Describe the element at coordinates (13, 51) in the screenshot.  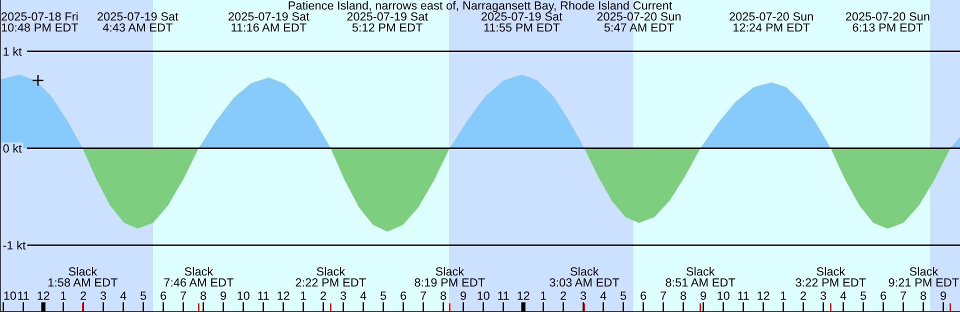
I see `y-tick-label: 1 kt` at that location.